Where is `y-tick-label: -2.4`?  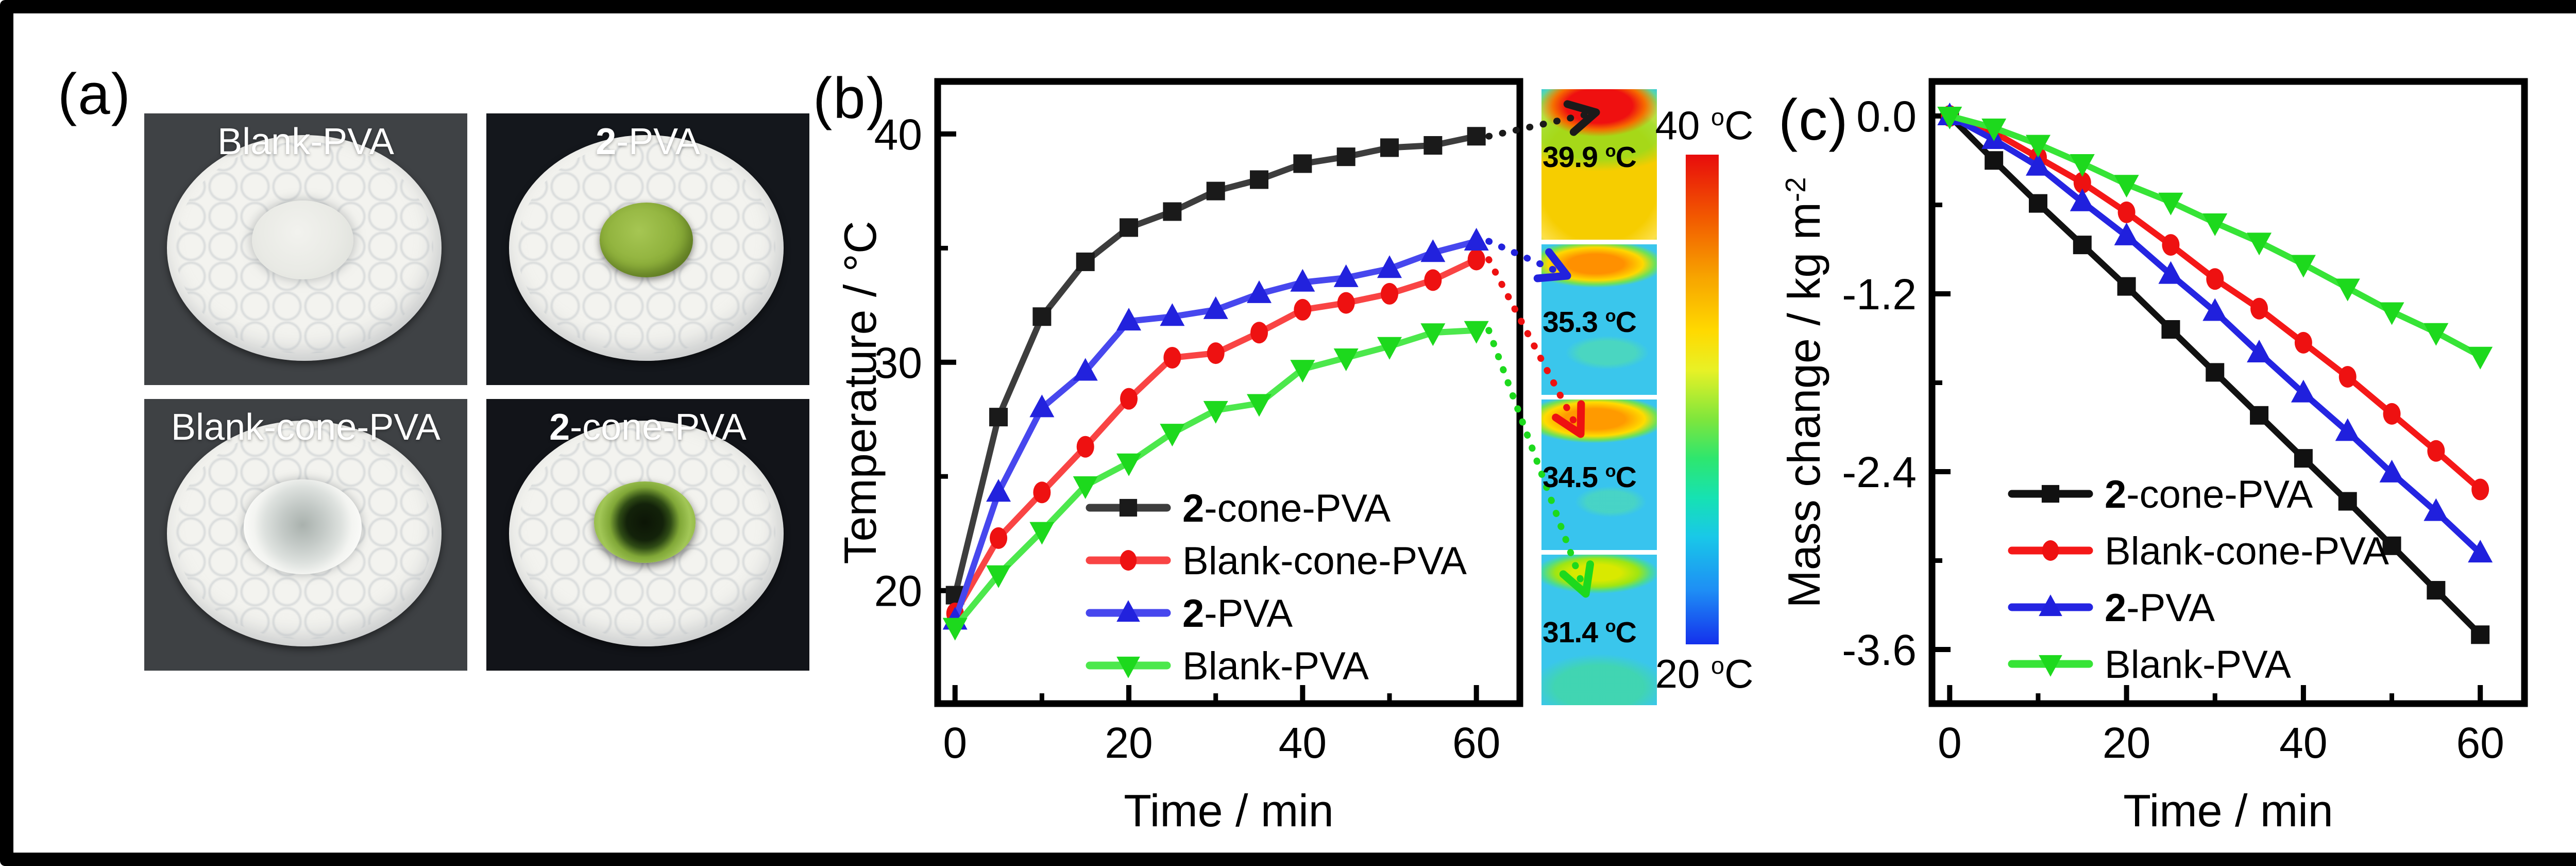 y-tick-label: -2.4 is located at coordinates (1879, 472).